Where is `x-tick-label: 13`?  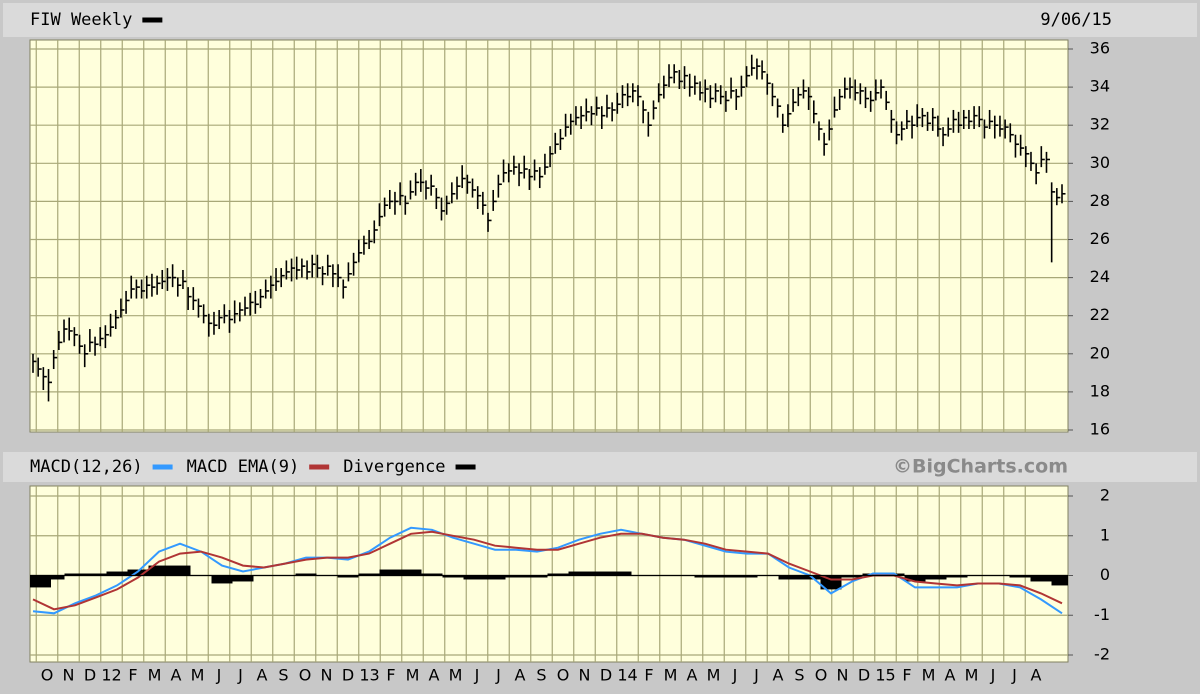 x-tick-label: 13 is located at coordinates (369, 675).